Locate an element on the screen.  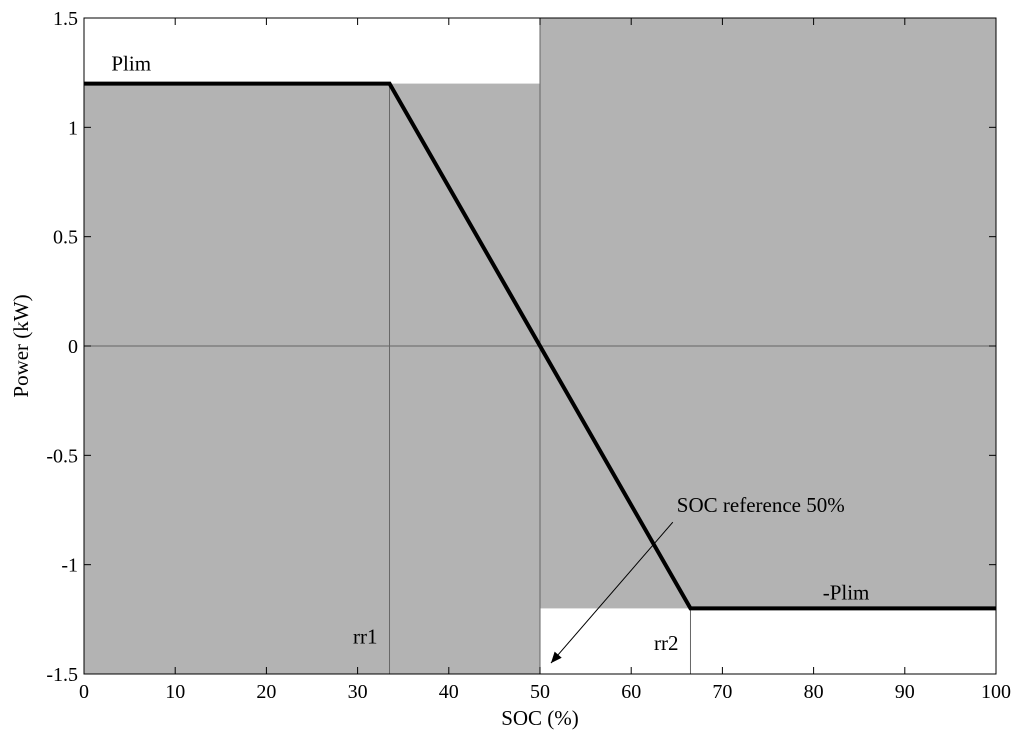
y-tick-label--0.5: -0.5 is located at coordinates (62, 456).